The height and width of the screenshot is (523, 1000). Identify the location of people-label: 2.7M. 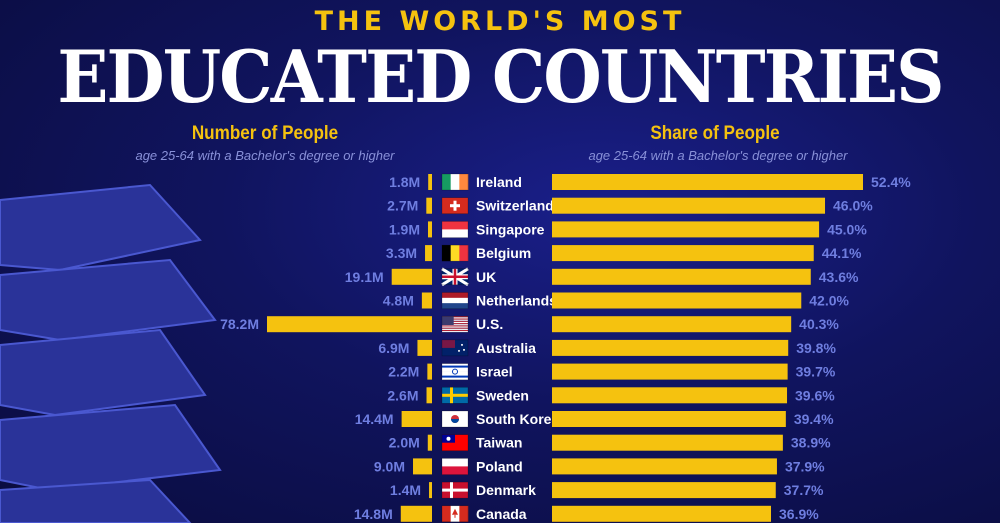
(402, 206).